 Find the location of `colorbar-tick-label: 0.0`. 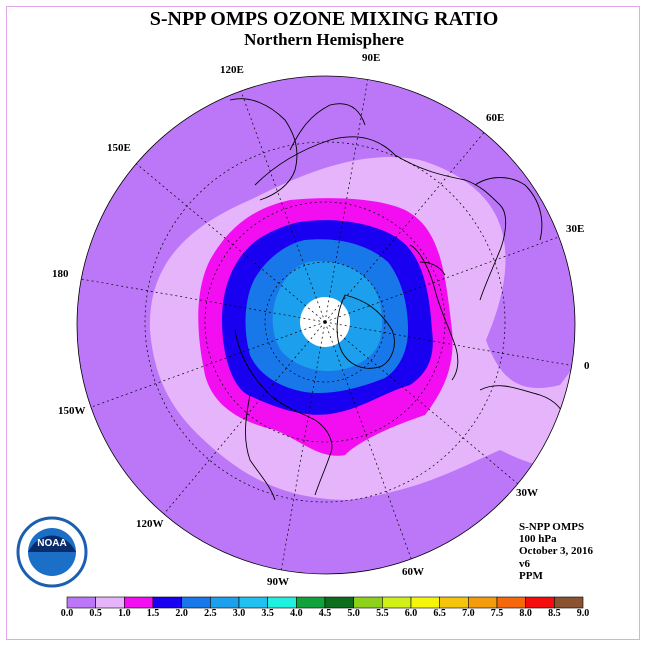

colorbar-tick-label: 0.0 is located at coordinates (67, 613).